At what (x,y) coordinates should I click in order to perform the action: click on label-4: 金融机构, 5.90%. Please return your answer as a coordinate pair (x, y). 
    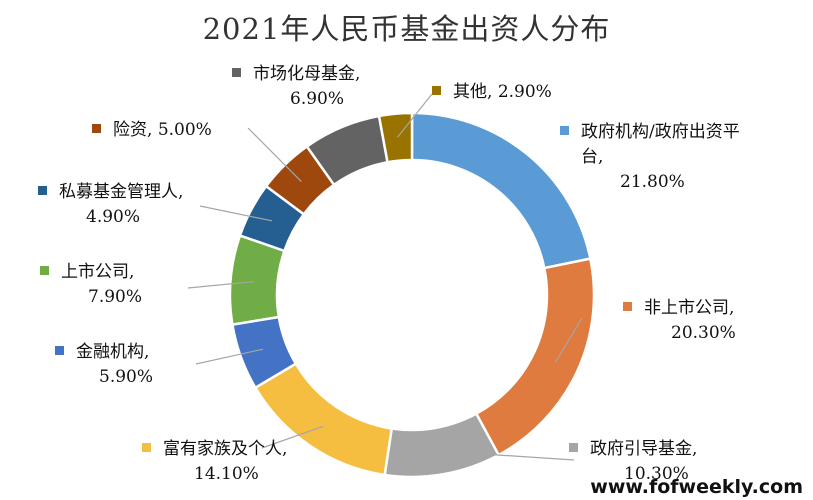
    Looking at the image, I should click on (104, 365).